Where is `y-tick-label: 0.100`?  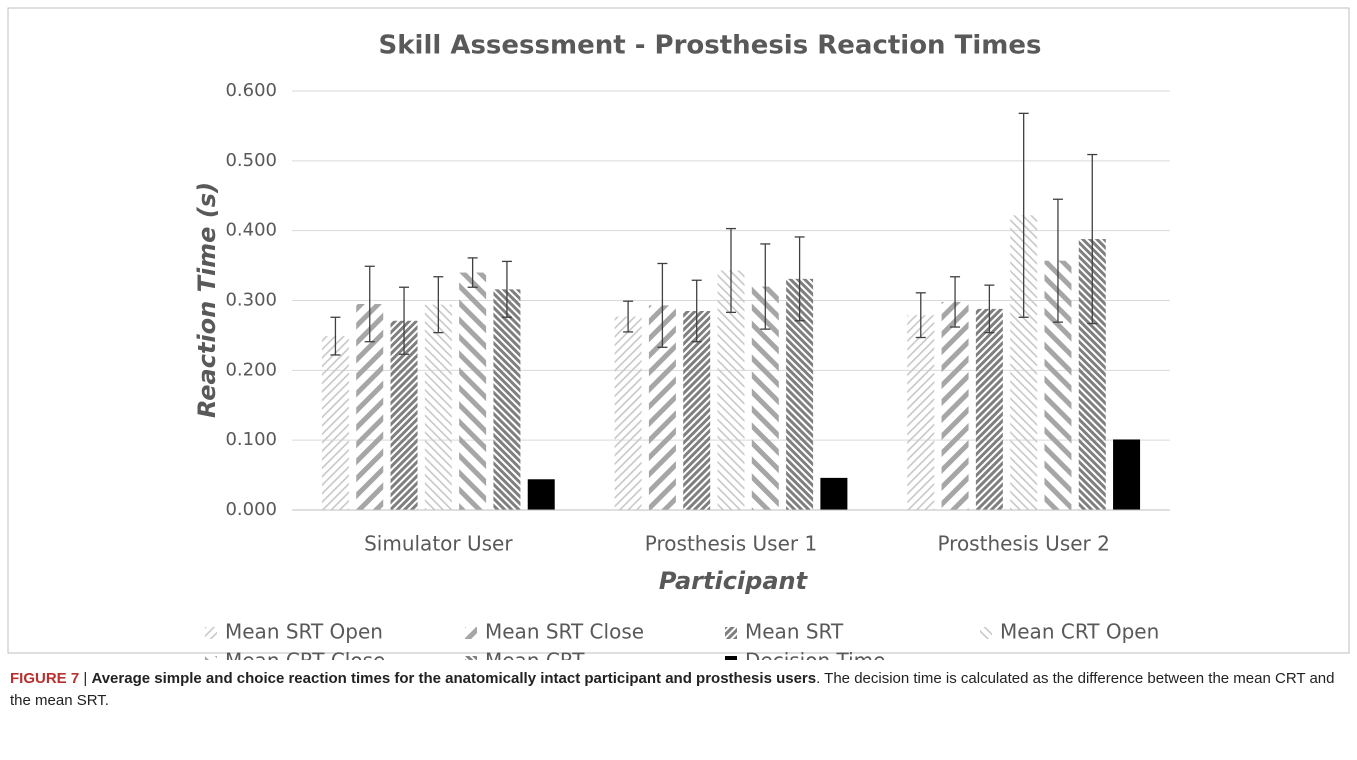
y-tick-label: 0.100 is located at coordinates (251, 439).